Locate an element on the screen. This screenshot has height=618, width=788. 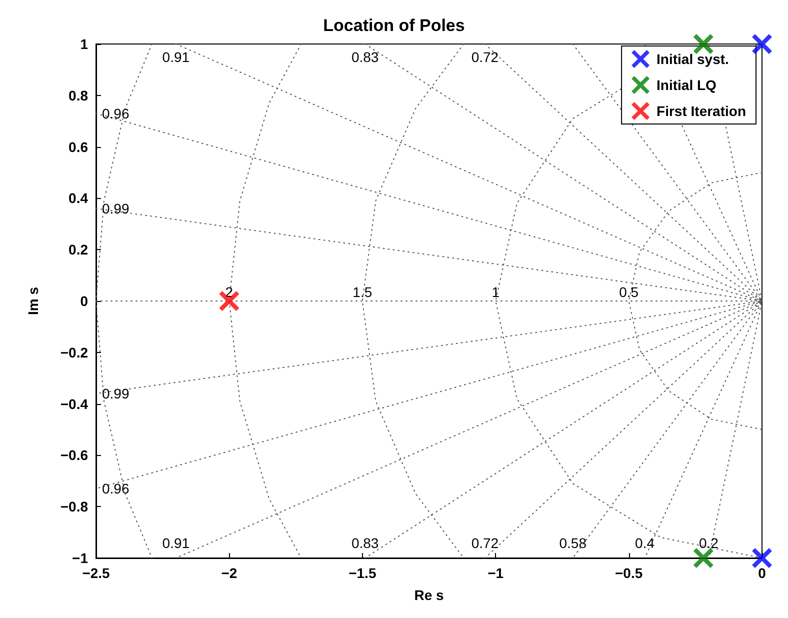
y-tick-label: 1 is located at coordinates (84, 44).